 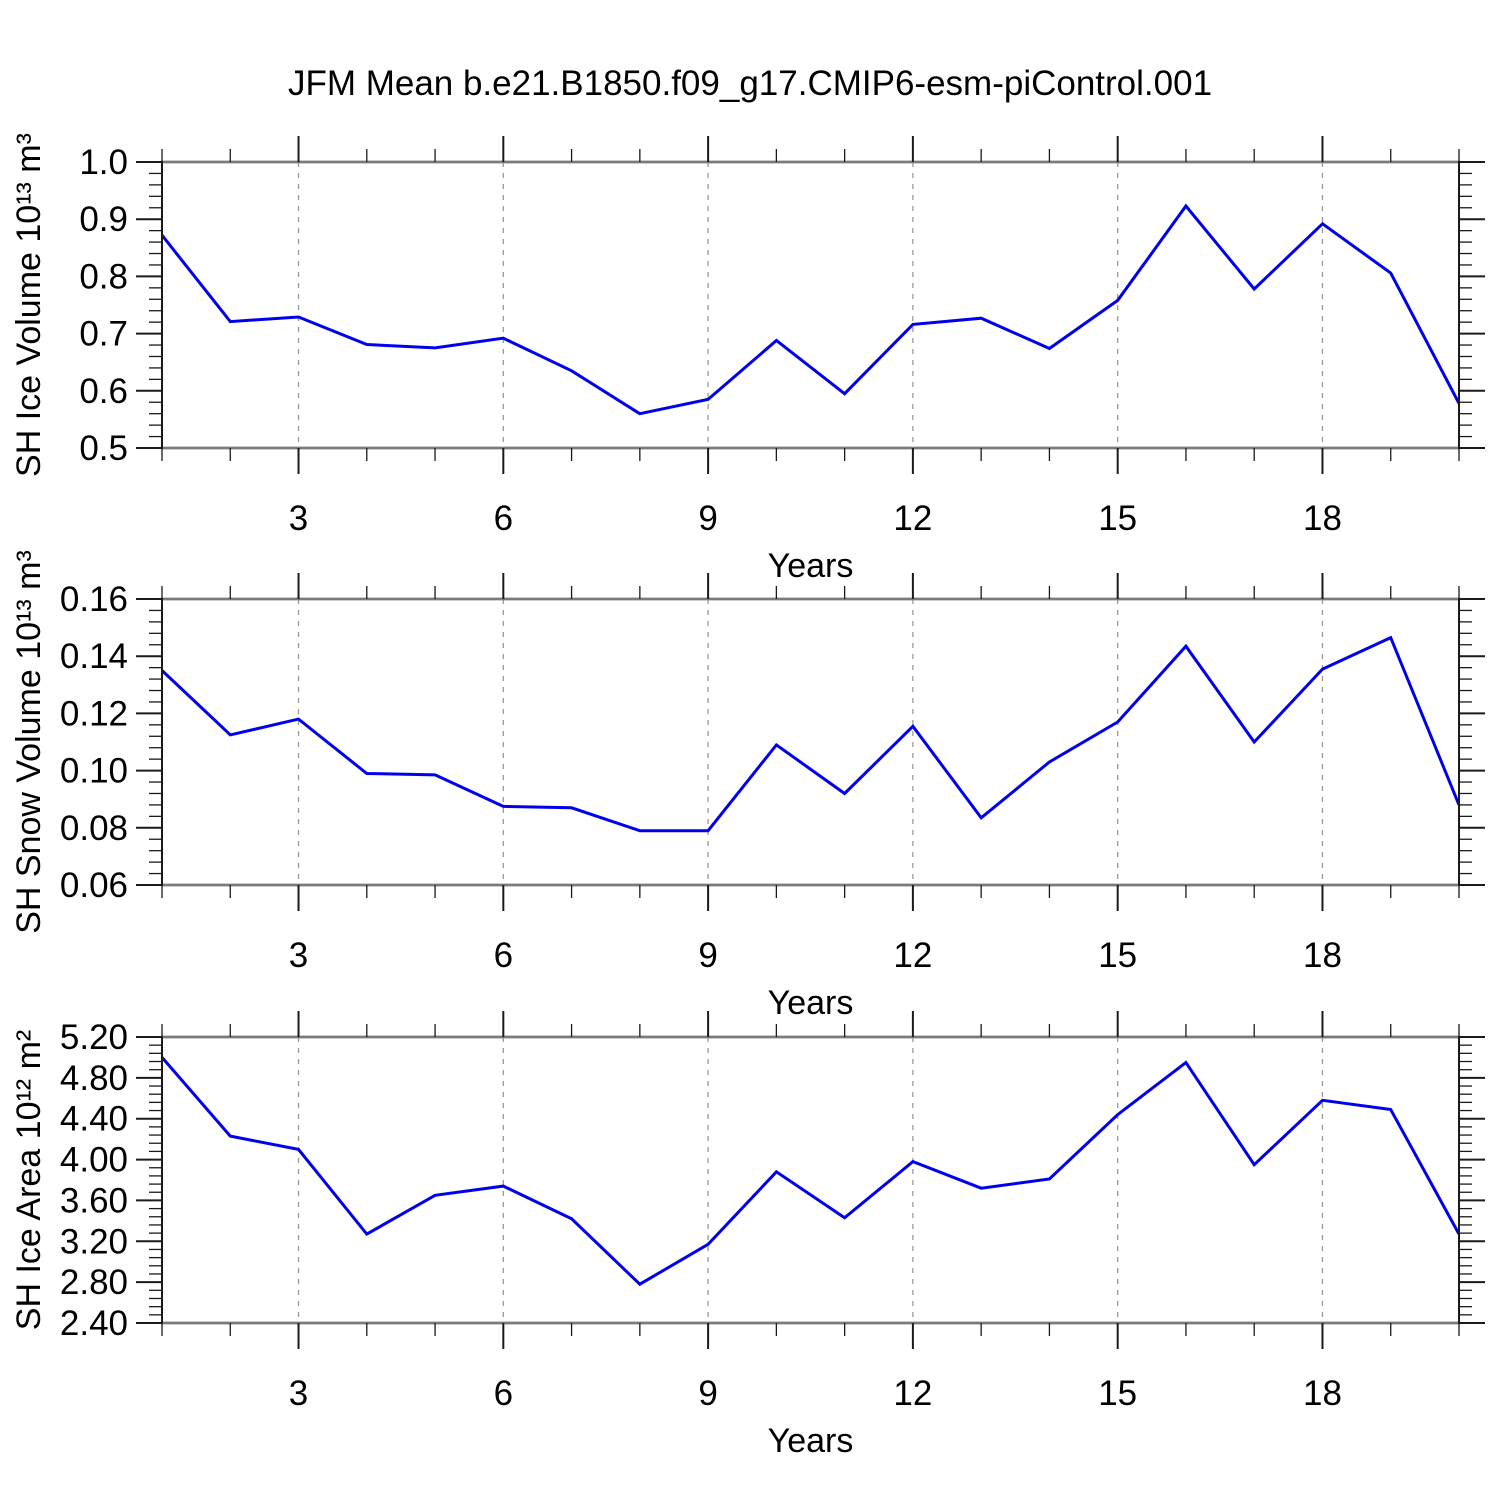 I want to click on y-tick-label: 0.6, so click(x=103, y=391).